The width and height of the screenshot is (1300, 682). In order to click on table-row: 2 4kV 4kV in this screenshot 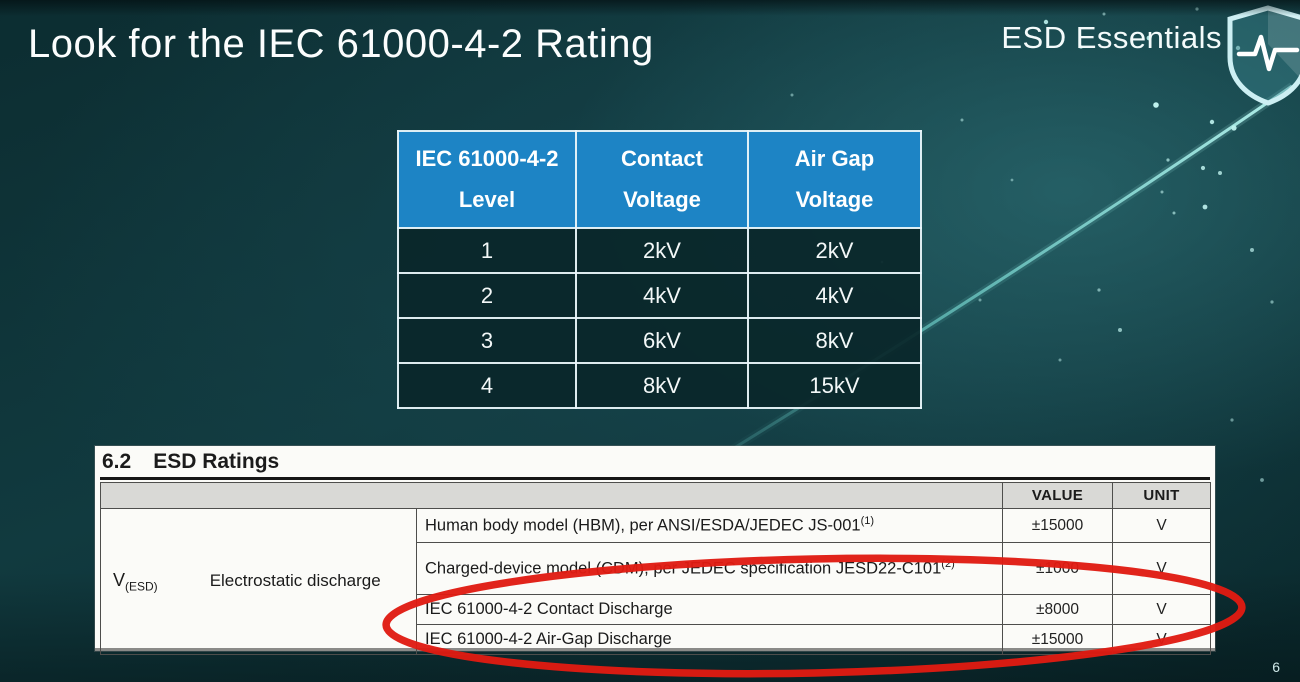, I will do `click(659, 295)`.